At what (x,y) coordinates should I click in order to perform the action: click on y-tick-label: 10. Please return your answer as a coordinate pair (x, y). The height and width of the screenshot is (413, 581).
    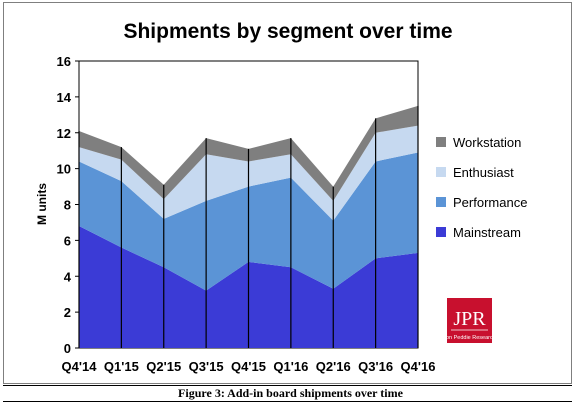
    Looking at the image, I should click on (64, 169).